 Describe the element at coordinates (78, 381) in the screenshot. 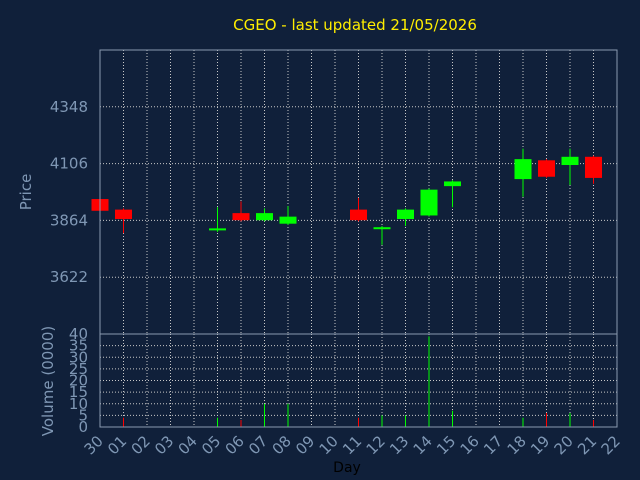

I see `volume-tick-label: 20` at that location.